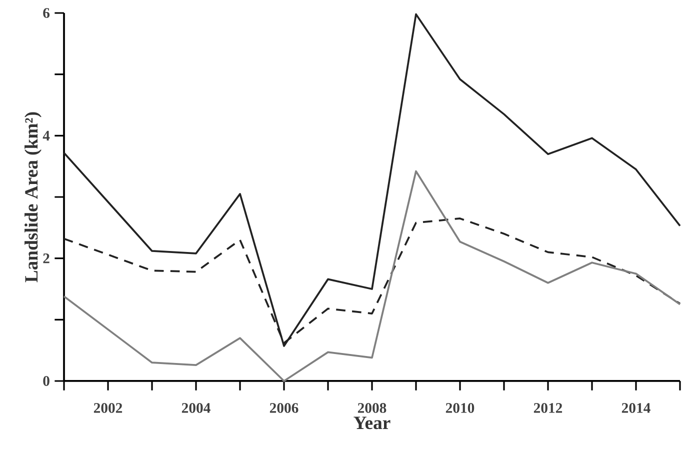 This screenshot has width=693, height=457. What do you see at coordinates (636, 408) in the screenshot?
I see `x-tick-label: 2014` at bounding box center [636, 408].